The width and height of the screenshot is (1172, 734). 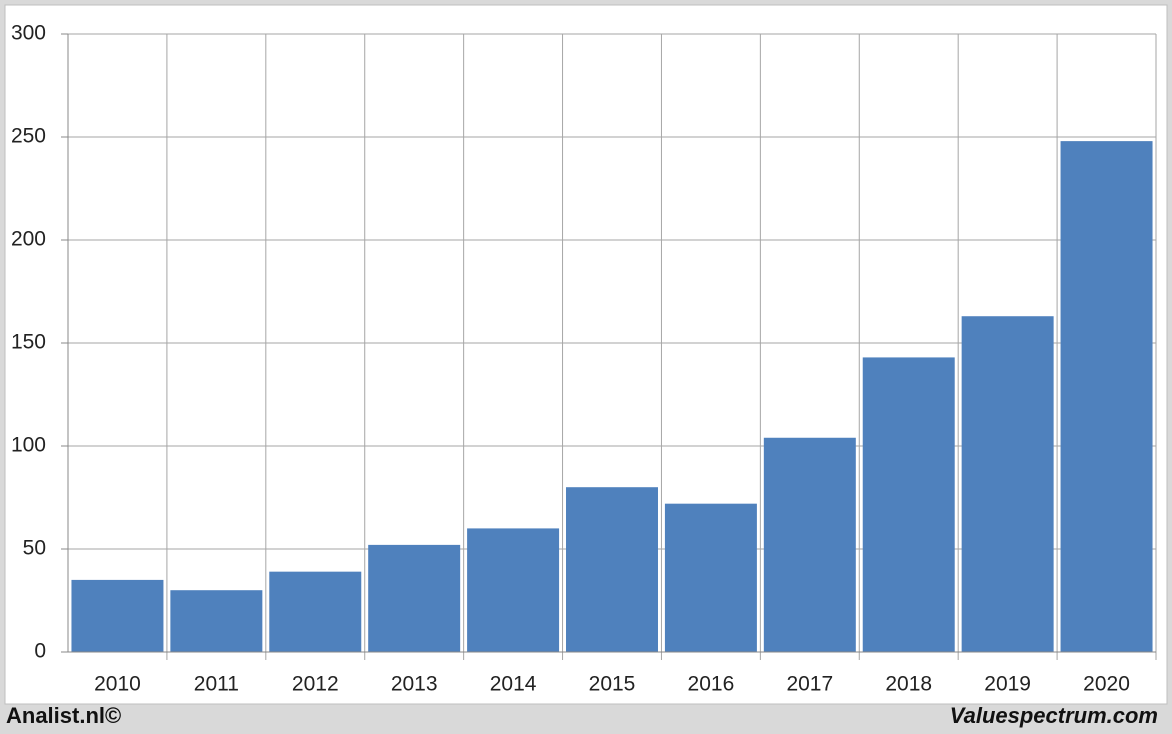 What do you see at coordinates (28, 342) in the screenshot?
I see `y-tick-label: 150` at bounding box center [28, 342].